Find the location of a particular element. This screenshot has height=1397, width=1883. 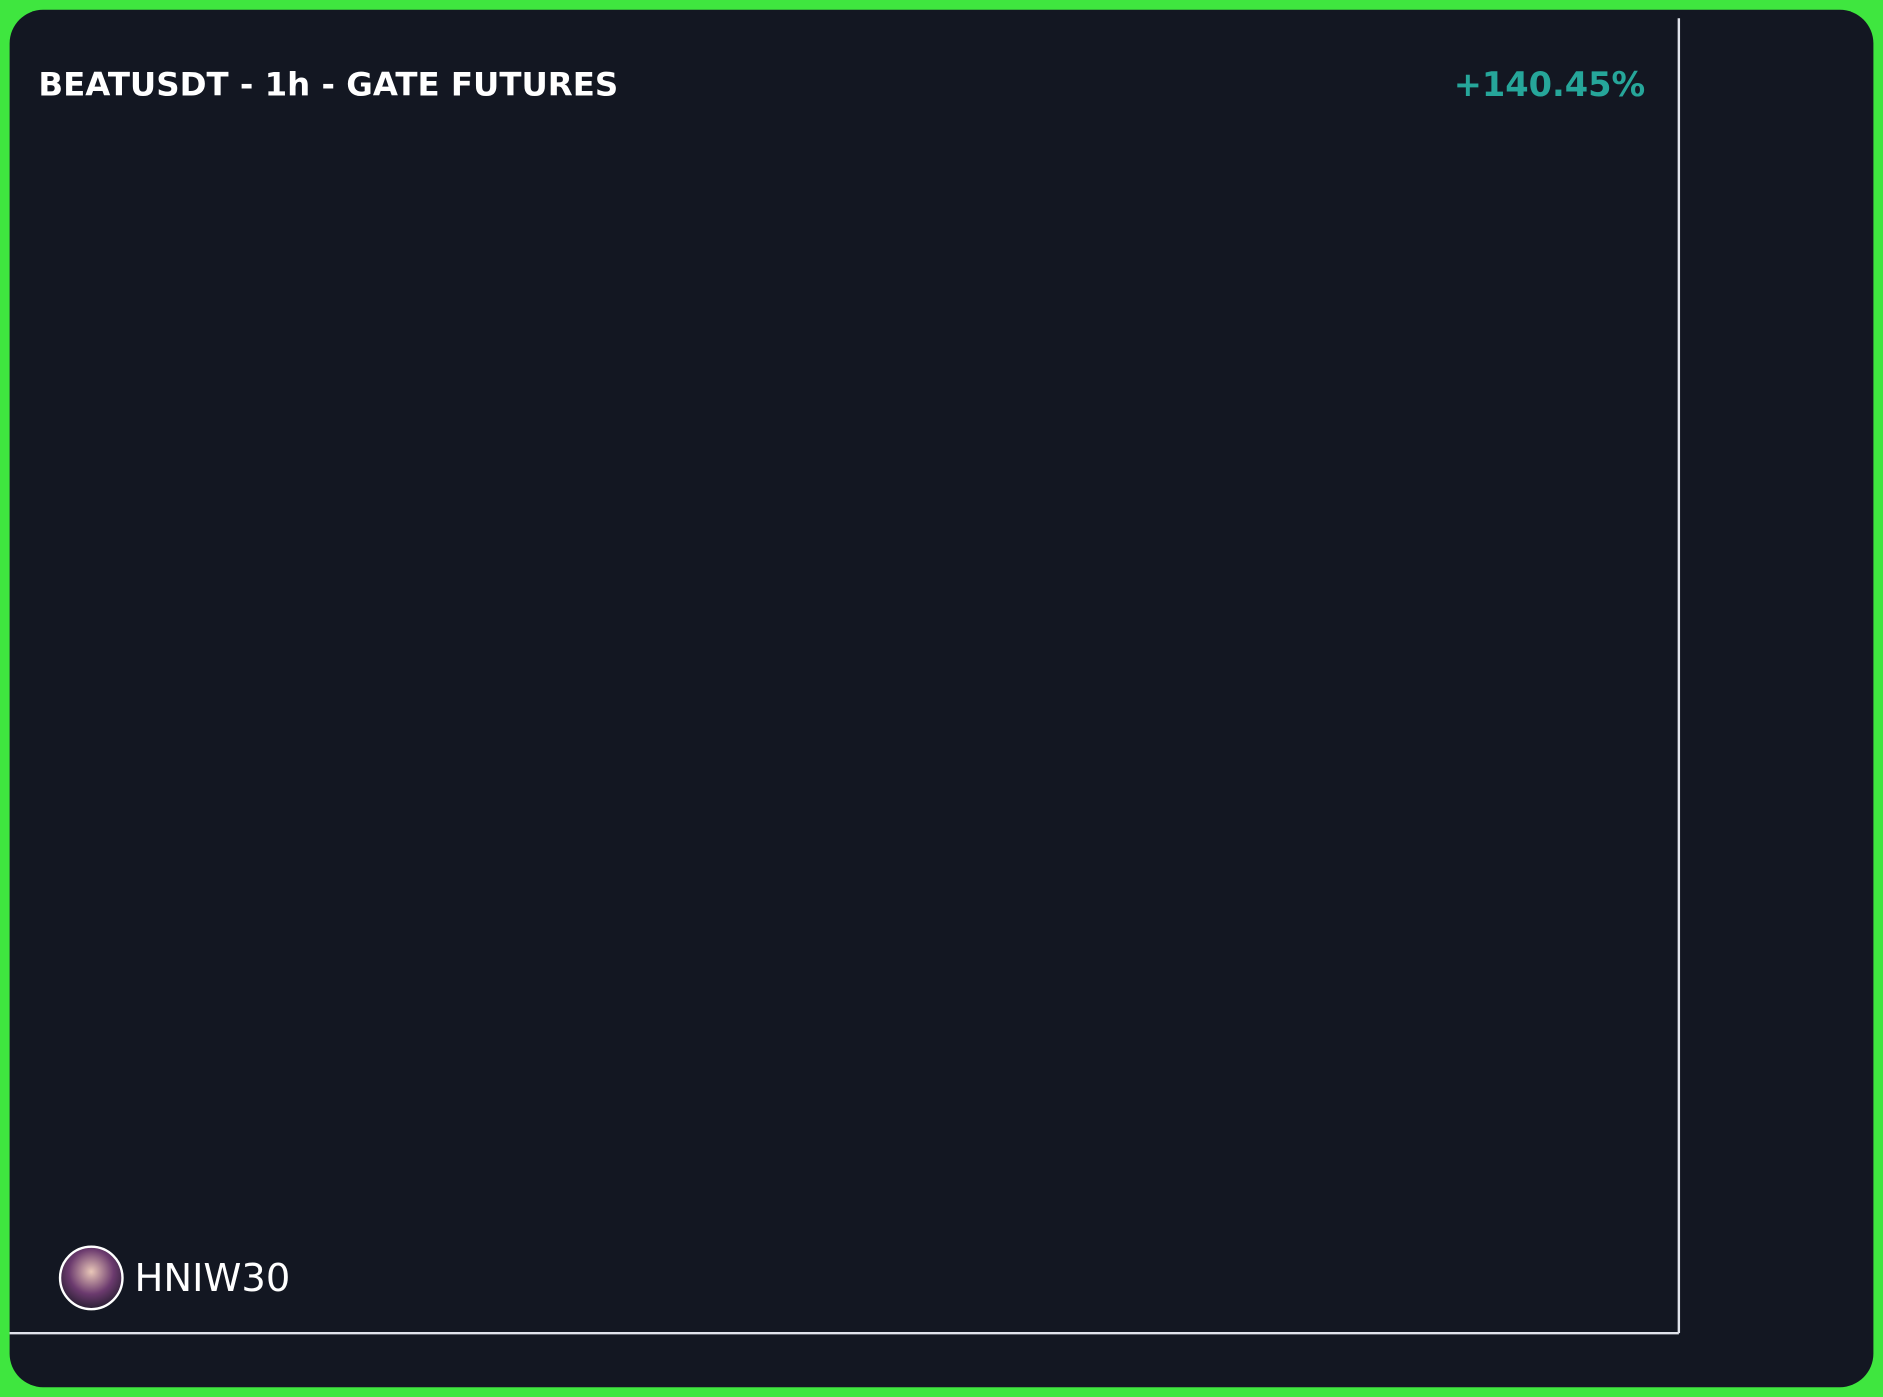

watermark: HNIW30 is located at coordinates (213, 1278).